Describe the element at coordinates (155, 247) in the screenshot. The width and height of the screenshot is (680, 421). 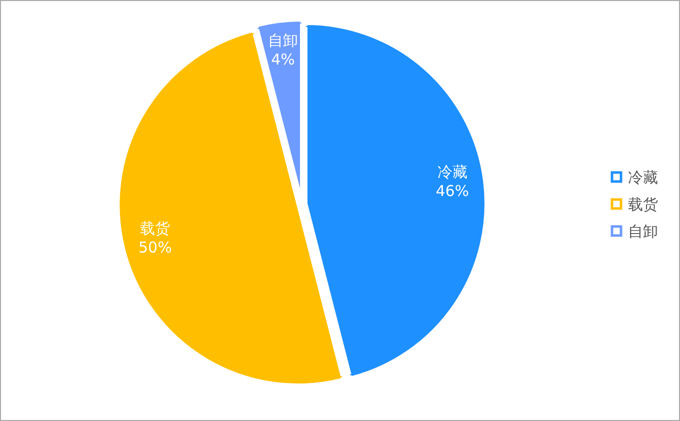
I see `data-label: 50%` at that location.